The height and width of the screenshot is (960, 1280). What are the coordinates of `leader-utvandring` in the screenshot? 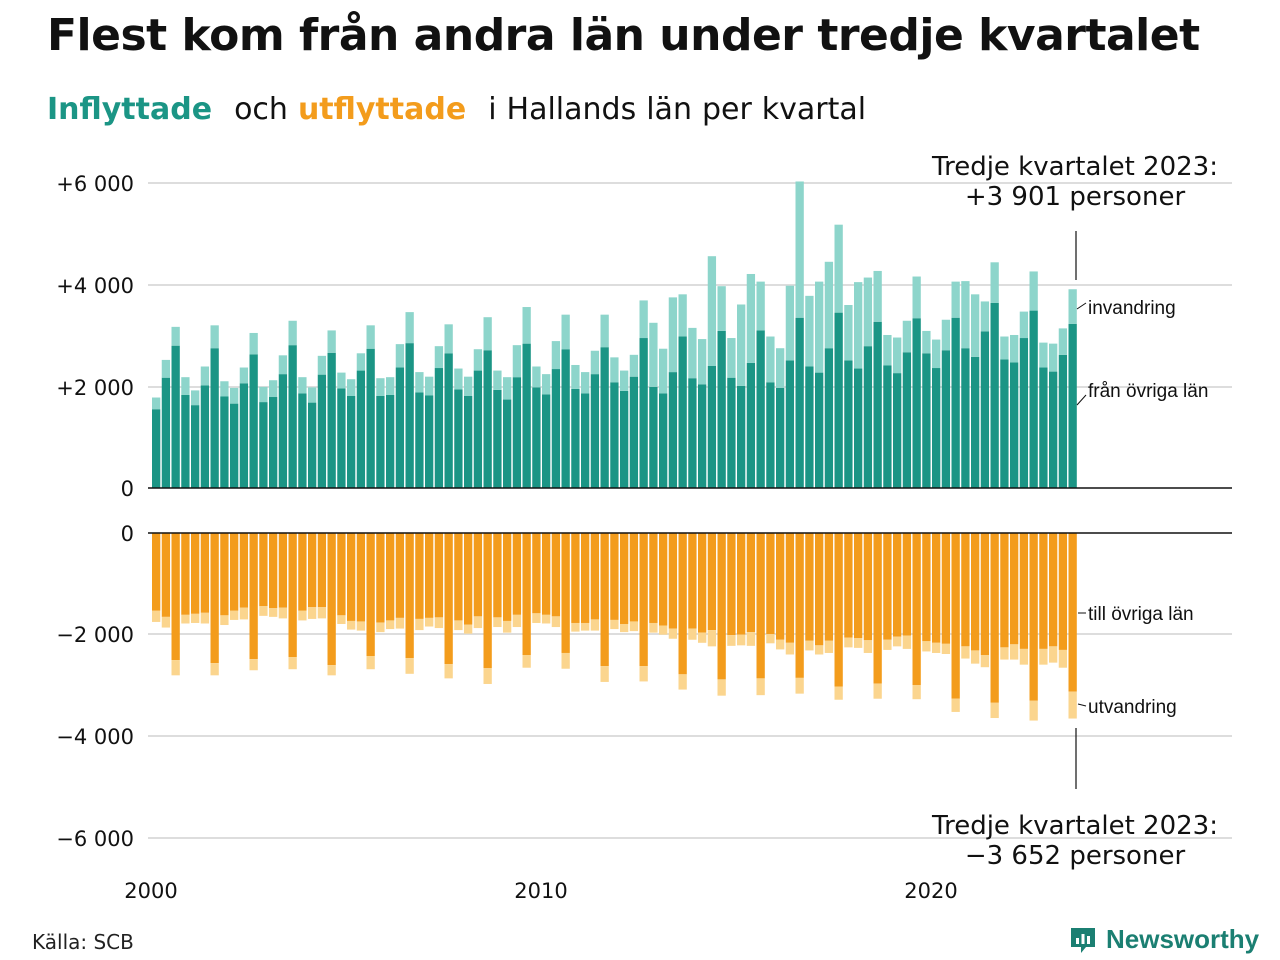 It's located at (1082, 705).